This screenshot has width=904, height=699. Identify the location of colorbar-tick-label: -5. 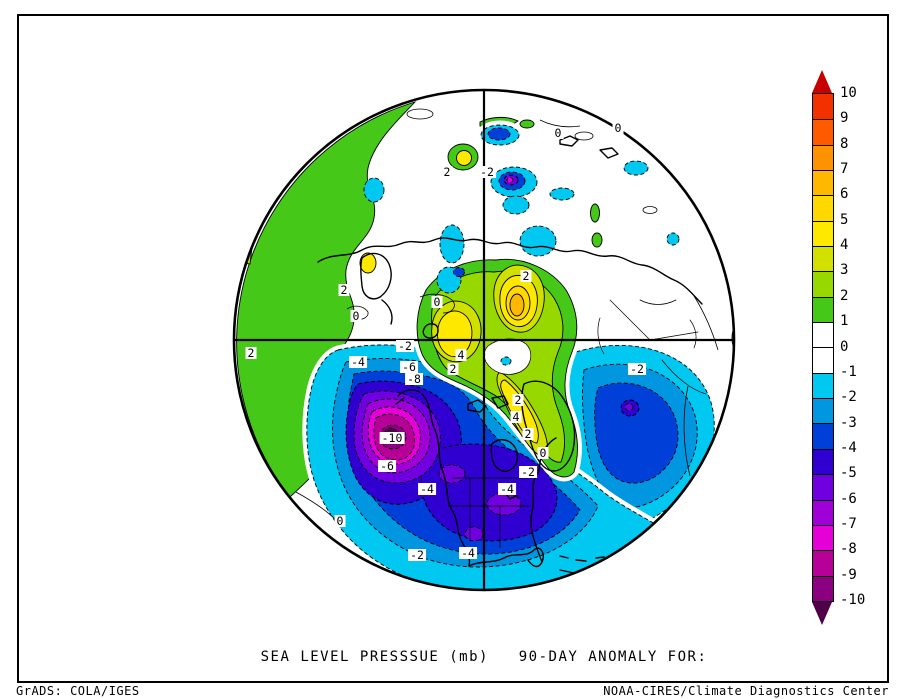
(848, 473).